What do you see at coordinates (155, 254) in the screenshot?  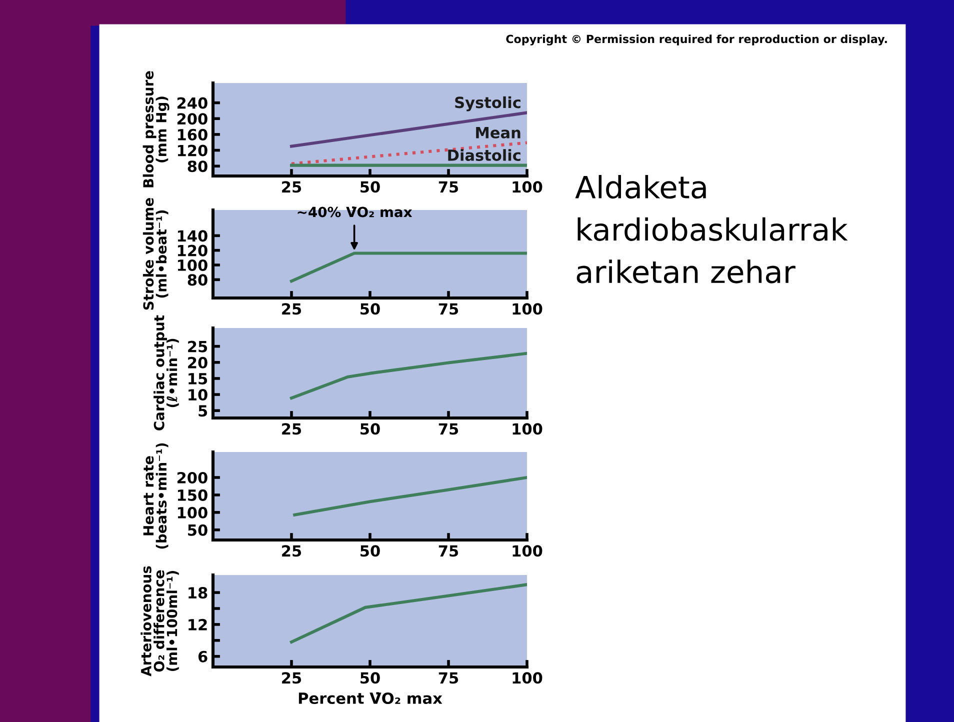 I see `y-axis-title: Stroke volume (ml•beat⁻¹)` at bounding box center [155, 254].